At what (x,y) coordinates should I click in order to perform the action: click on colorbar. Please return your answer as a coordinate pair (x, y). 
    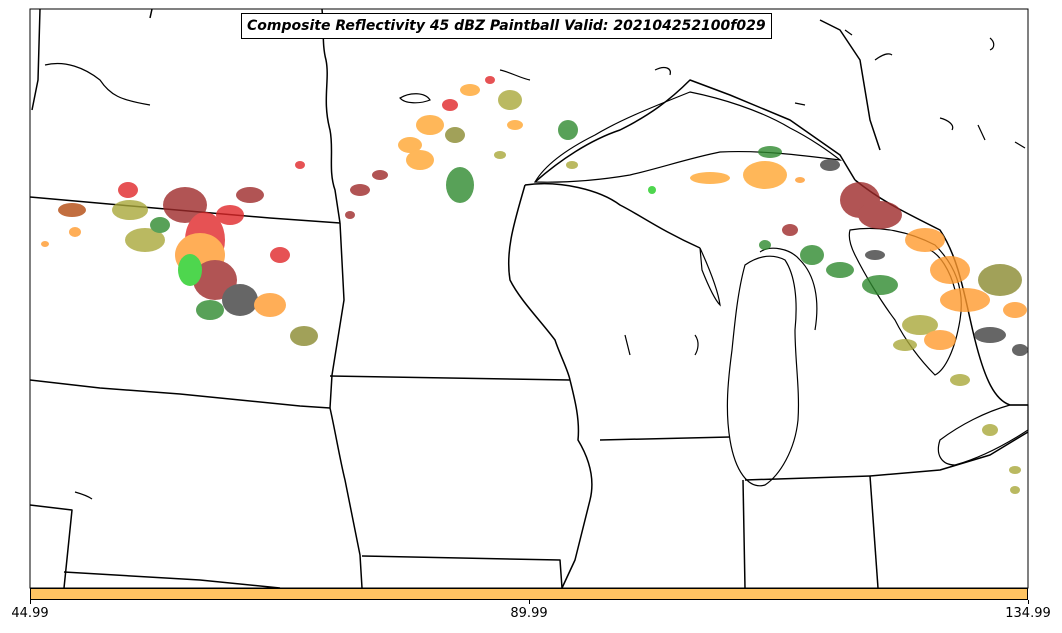
    Looking at the image, I should click on (529, 594).